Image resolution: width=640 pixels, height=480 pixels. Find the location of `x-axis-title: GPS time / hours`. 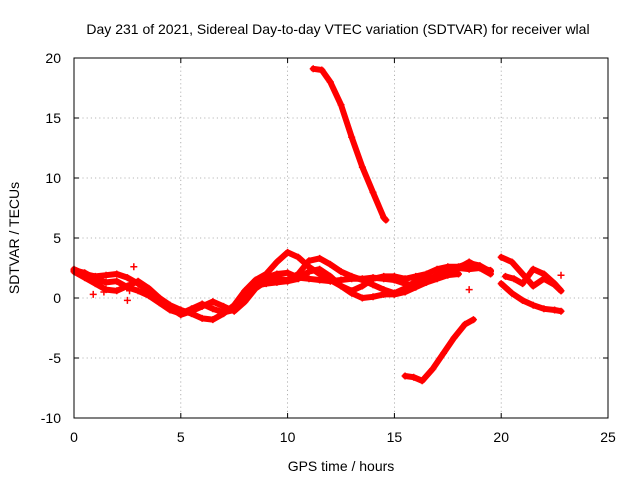

x-axis-title: GPS time / hours is located at coordinates (341, 466).